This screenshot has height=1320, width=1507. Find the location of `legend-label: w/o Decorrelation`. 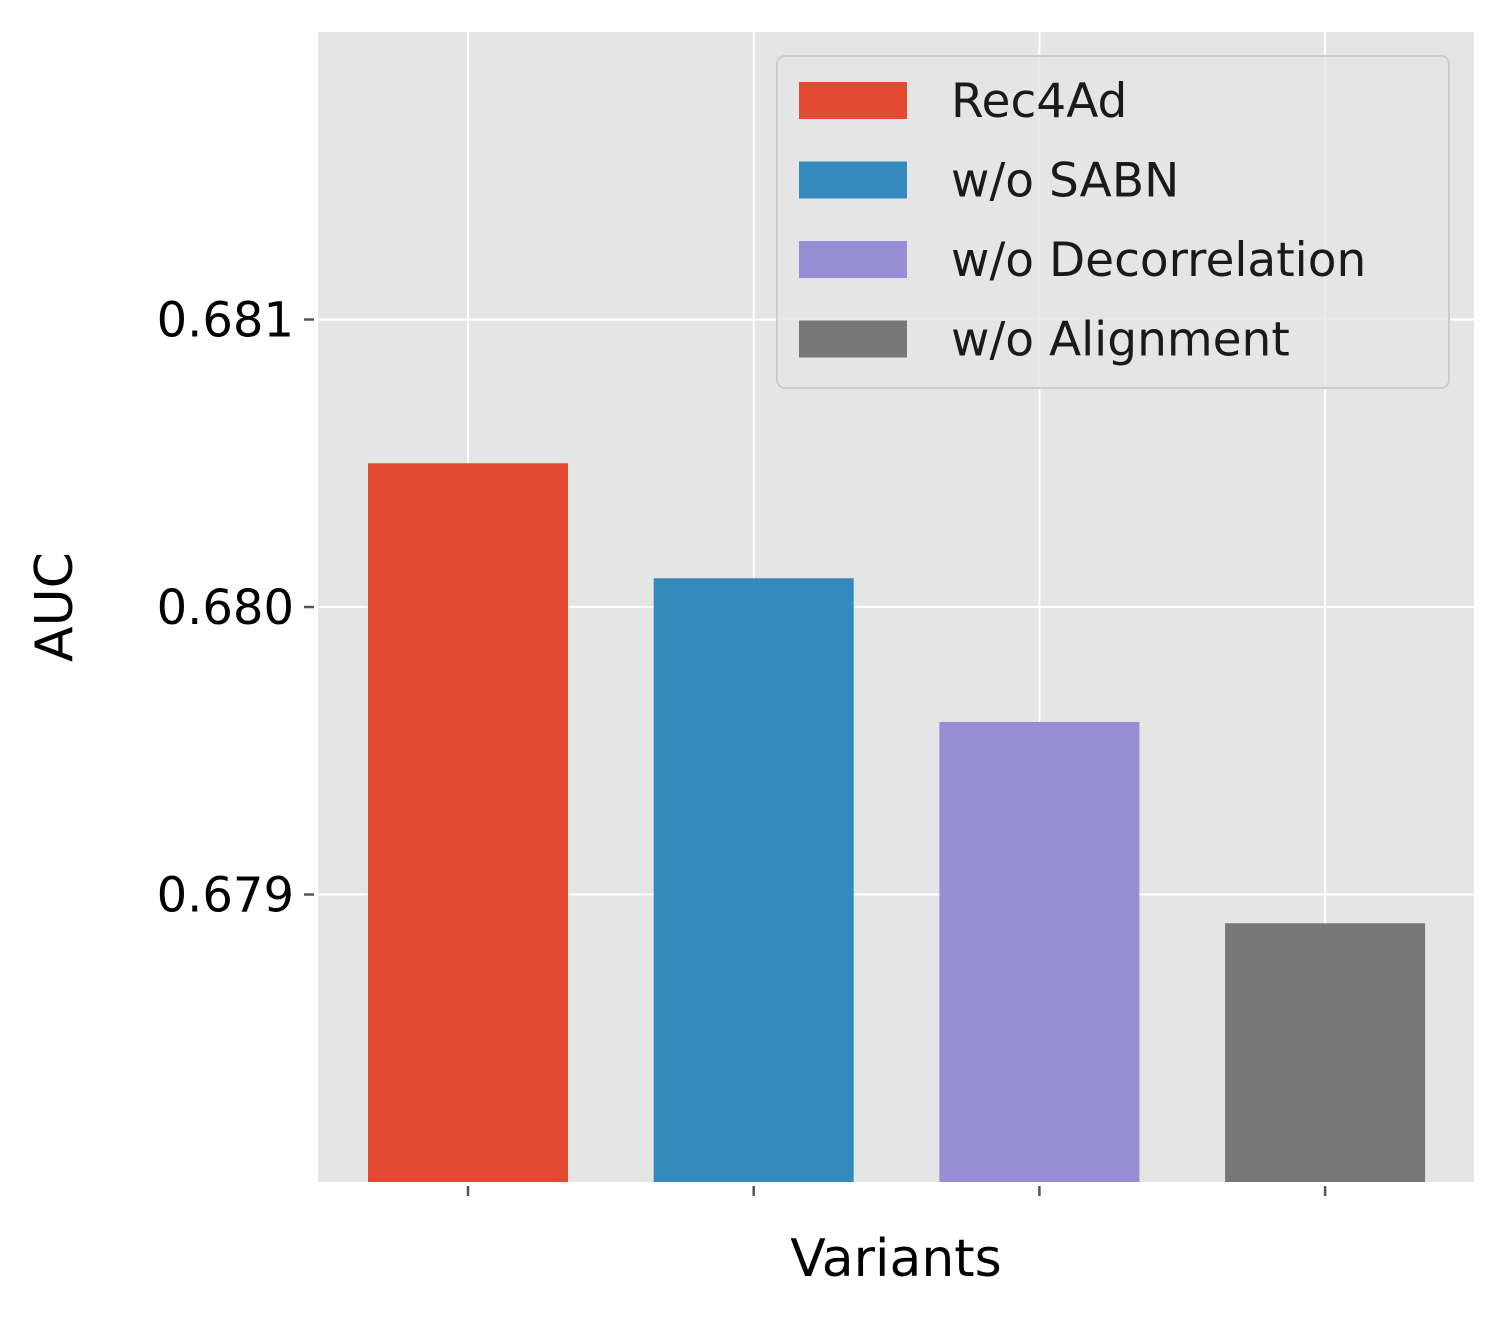

legend-label: w/o Decorrelation is located at coordinates (1158, 260).